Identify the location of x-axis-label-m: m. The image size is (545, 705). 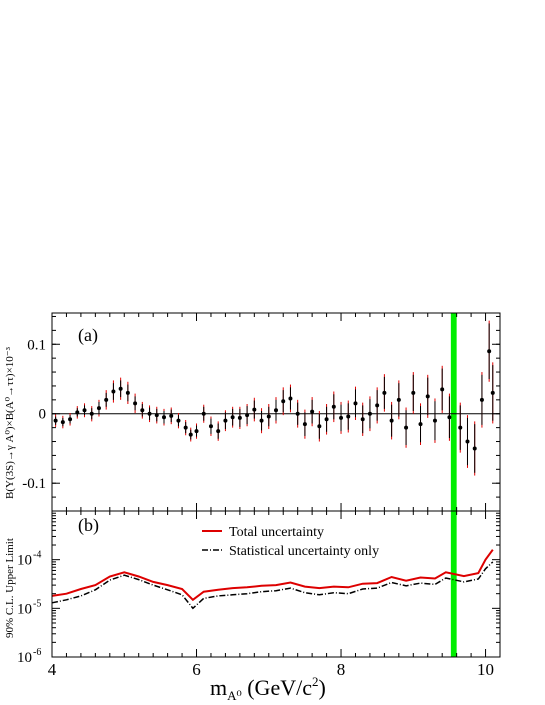
(218, 687).